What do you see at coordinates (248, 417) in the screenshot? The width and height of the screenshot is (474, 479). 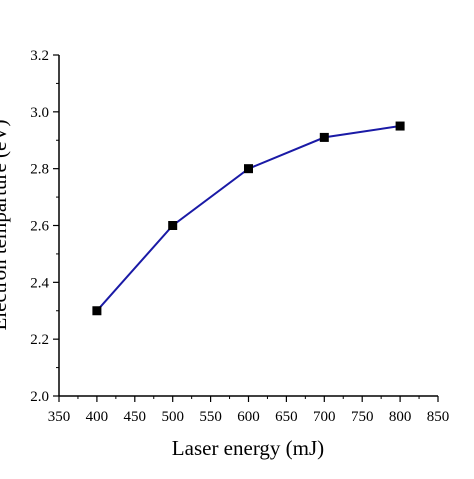 I see `x-tick-label: 600` at bounding box center [248, 417].